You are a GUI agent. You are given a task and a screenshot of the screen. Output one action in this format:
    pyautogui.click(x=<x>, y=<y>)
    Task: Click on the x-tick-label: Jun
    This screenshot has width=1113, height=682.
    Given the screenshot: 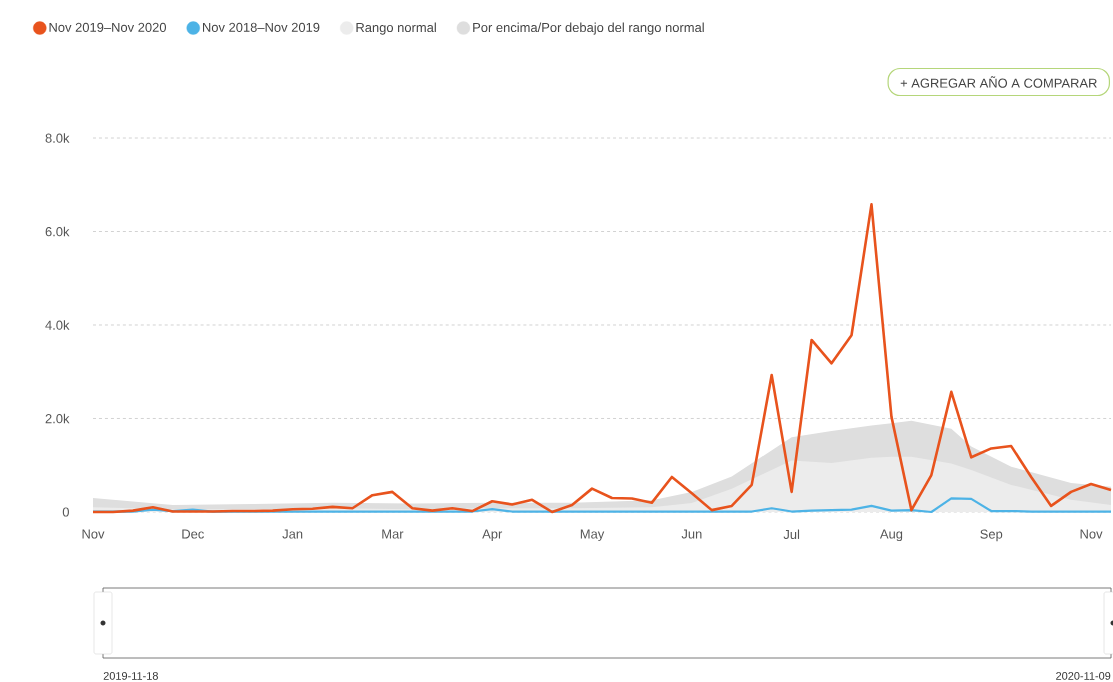 What is the action you would take?
    pyautogui.click(x=691, y=534)
    